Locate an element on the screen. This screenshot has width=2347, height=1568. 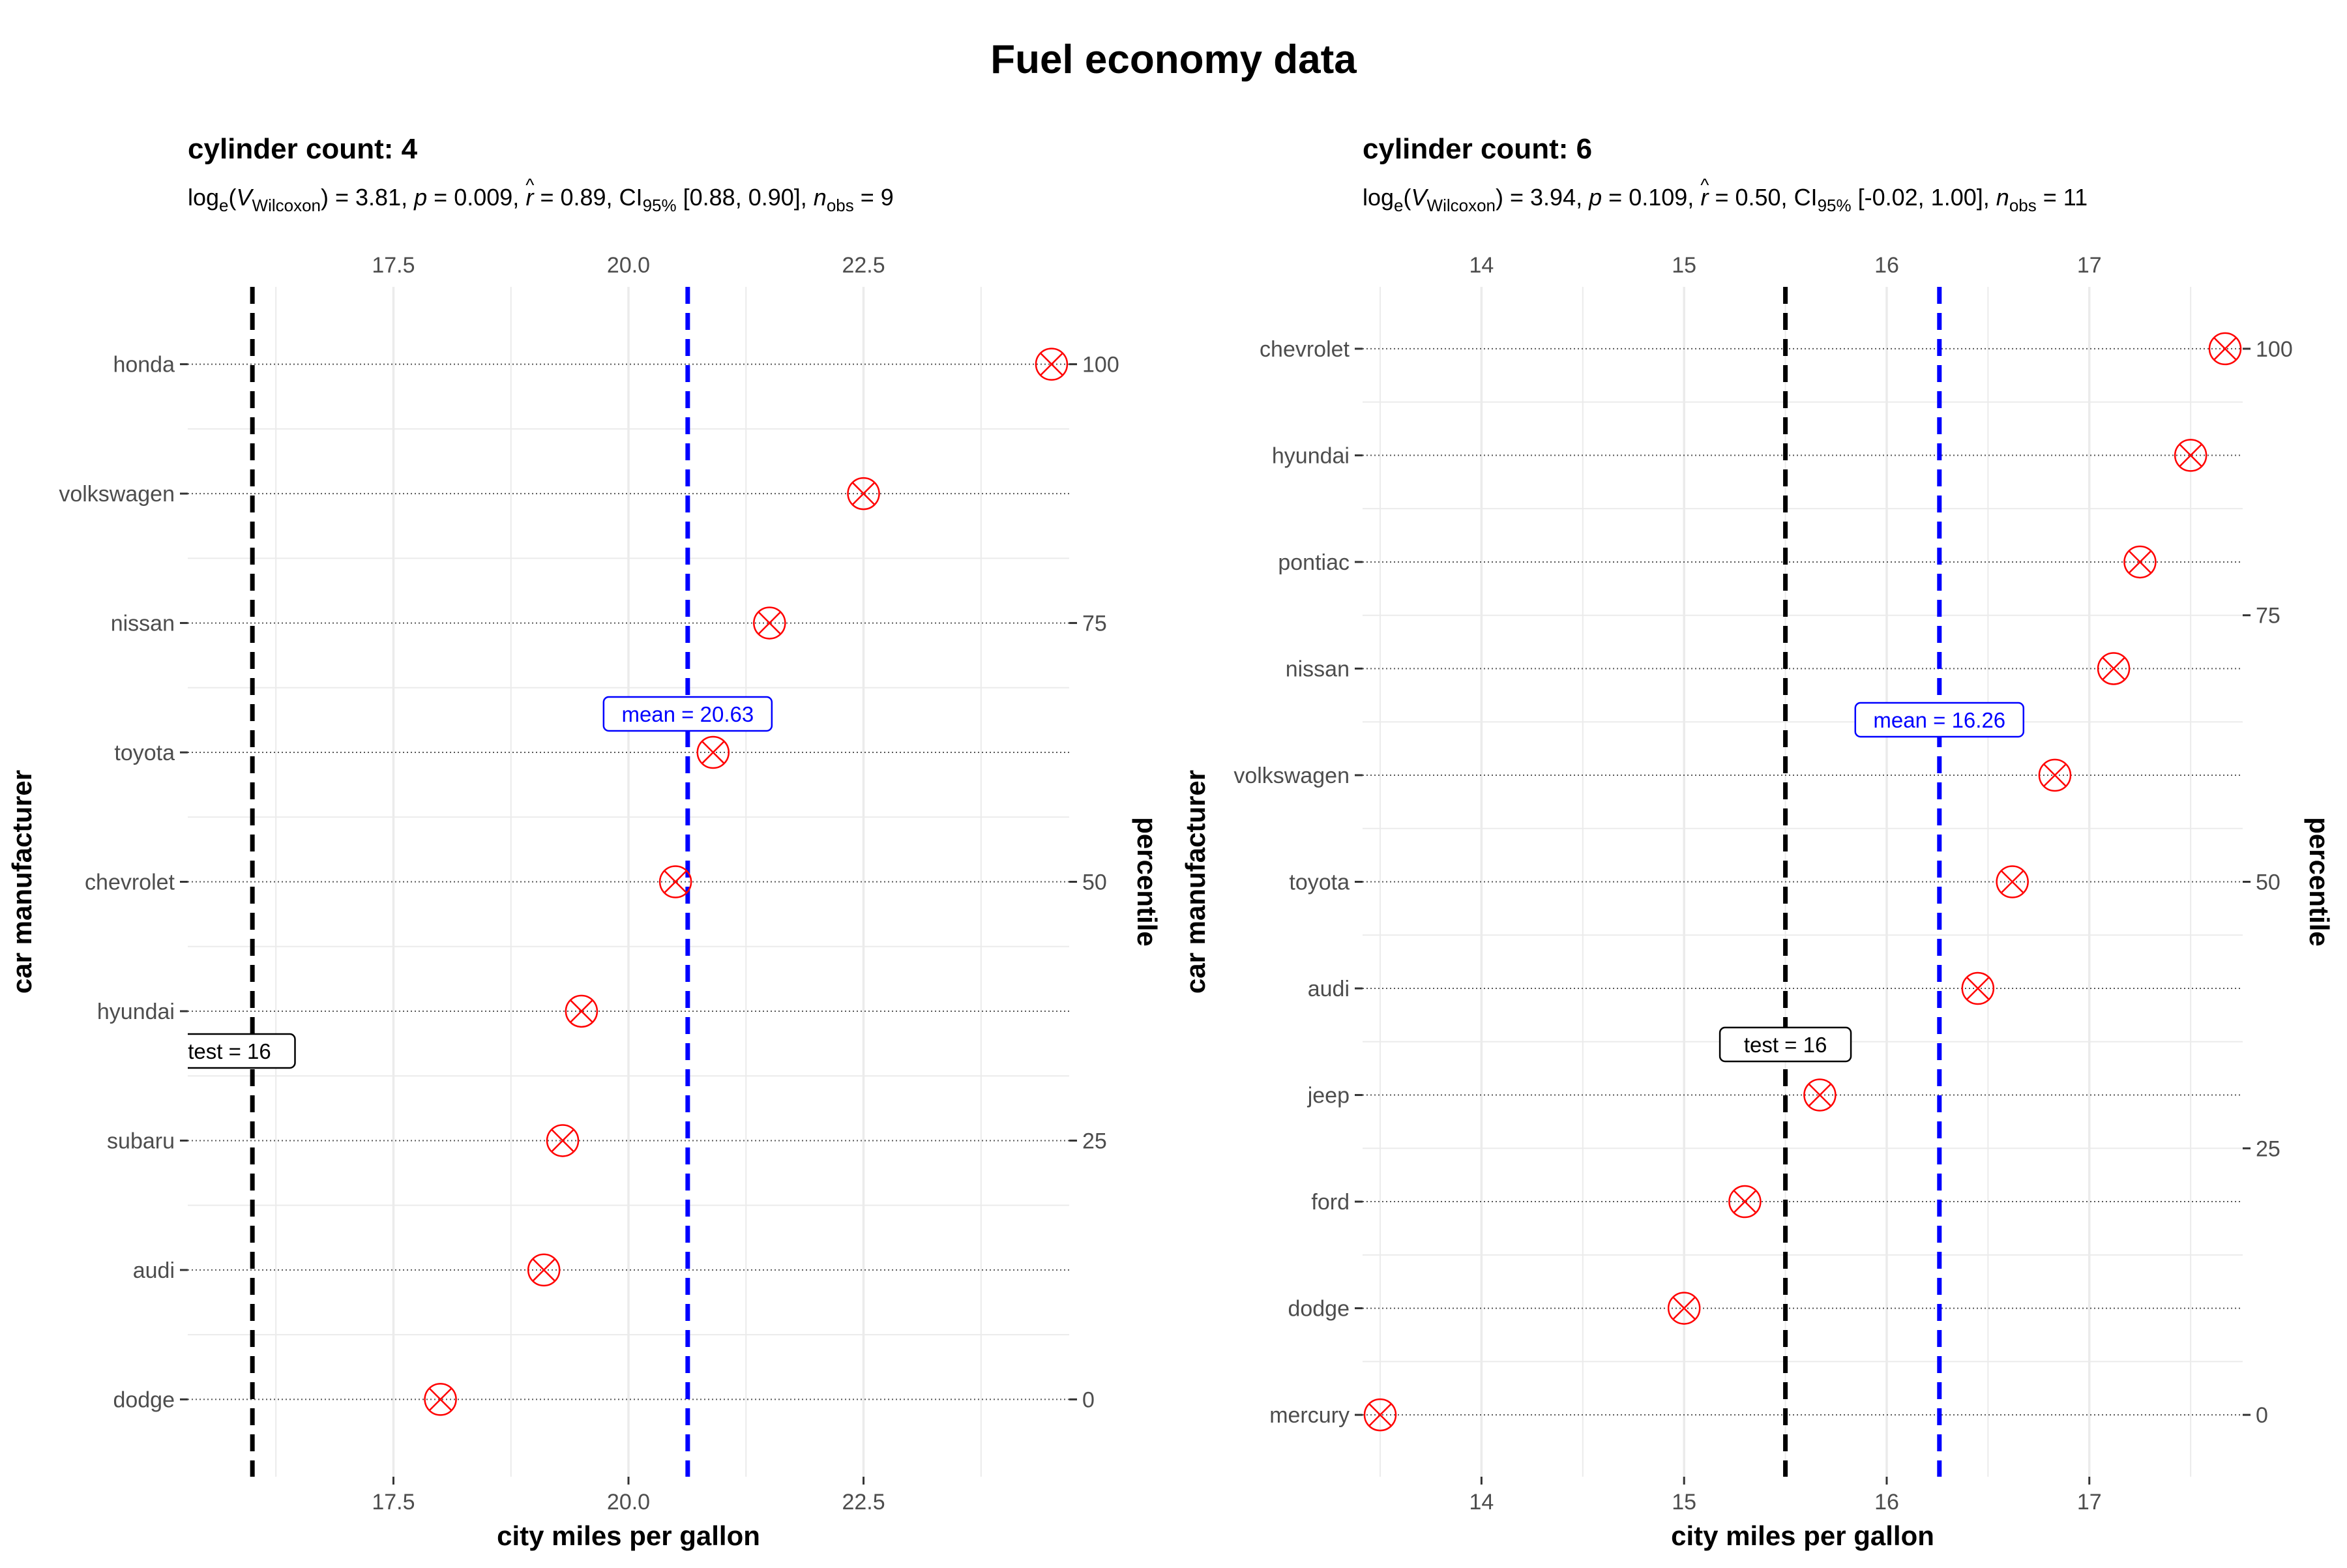
x-tick-label-top: 15 is located at coordinates (1684, 265).